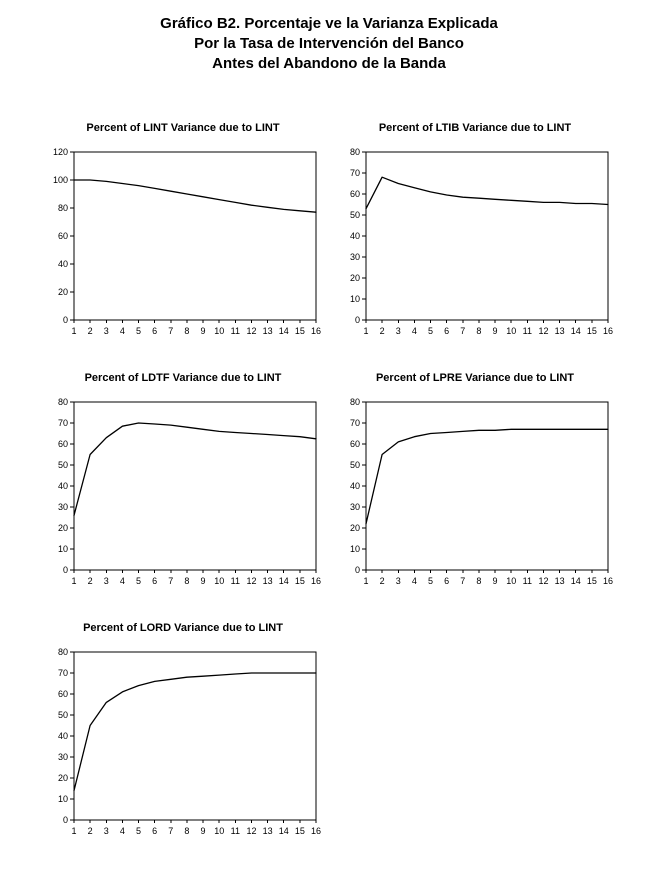 The height and width of the screenshot is (871, 658). What do you see at coordinates (592, 581) in the screenshot?
I see `svg-text: 15` at bounding box center [592, 581].